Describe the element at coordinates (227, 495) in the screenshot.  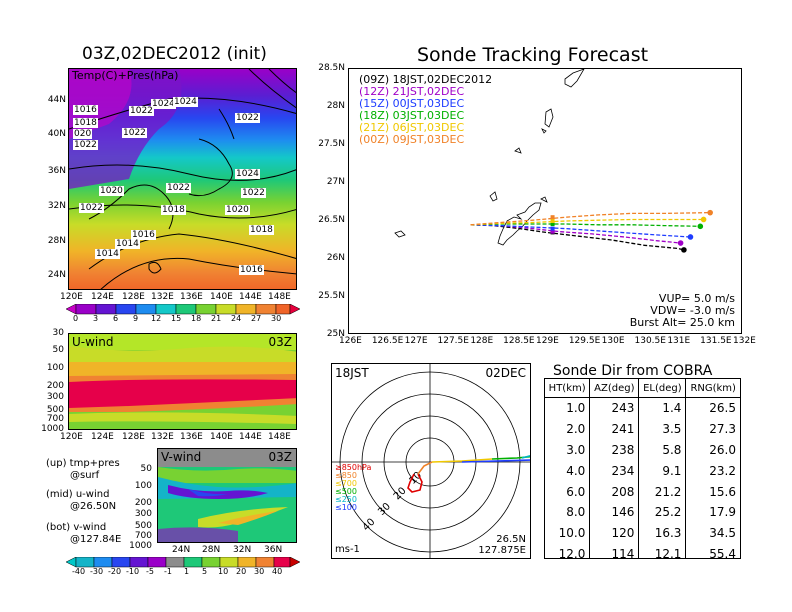
I see `vwind-field` at that location.